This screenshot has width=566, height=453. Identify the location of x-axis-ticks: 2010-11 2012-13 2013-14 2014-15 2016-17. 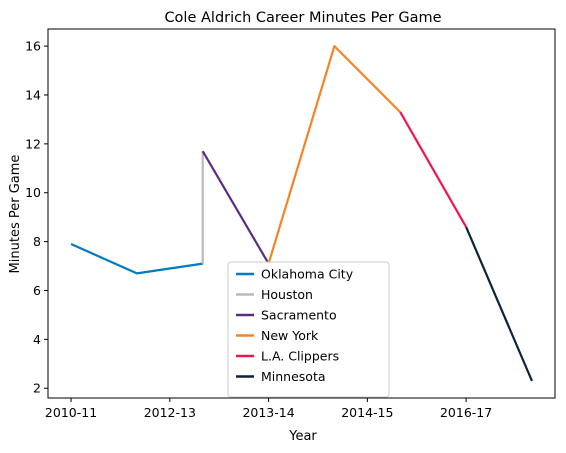
(268, 409).